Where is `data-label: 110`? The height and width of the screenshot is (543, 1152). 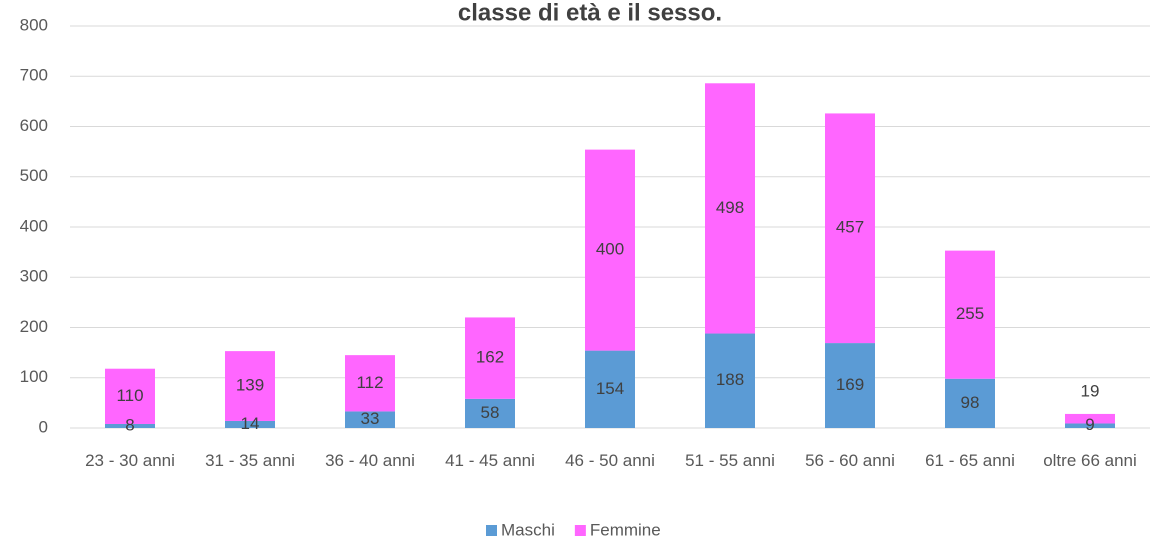
data-label: 110 is located at coordinates (129, 395).